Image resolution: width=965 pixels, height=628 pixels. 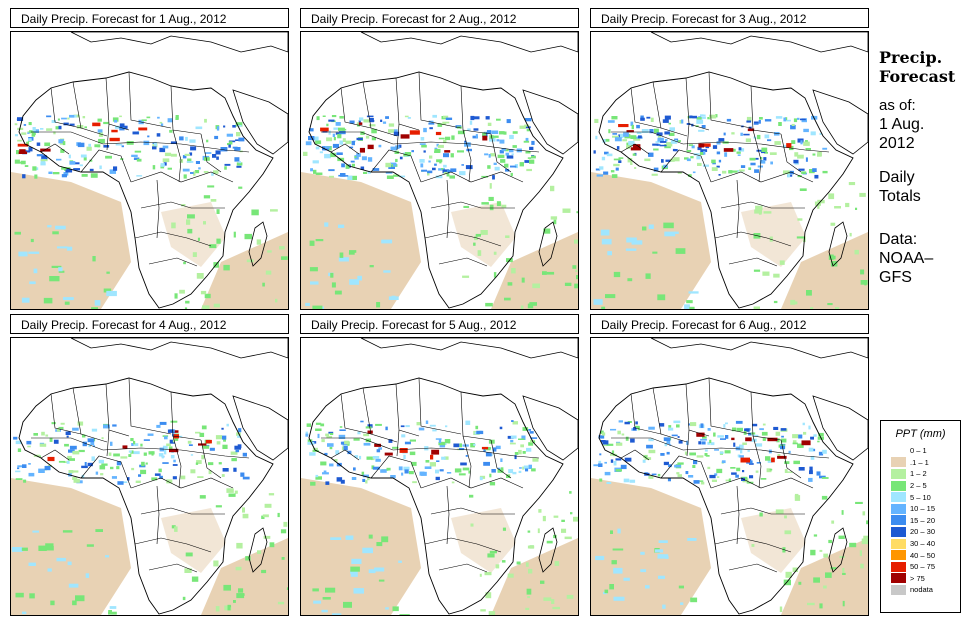 What do you see at coordinates (729, 324) in the screenshot?
I see `panel-title: Daily Precip. Forecast for 6 Aug., 2012` at bounding box center [729, 324].